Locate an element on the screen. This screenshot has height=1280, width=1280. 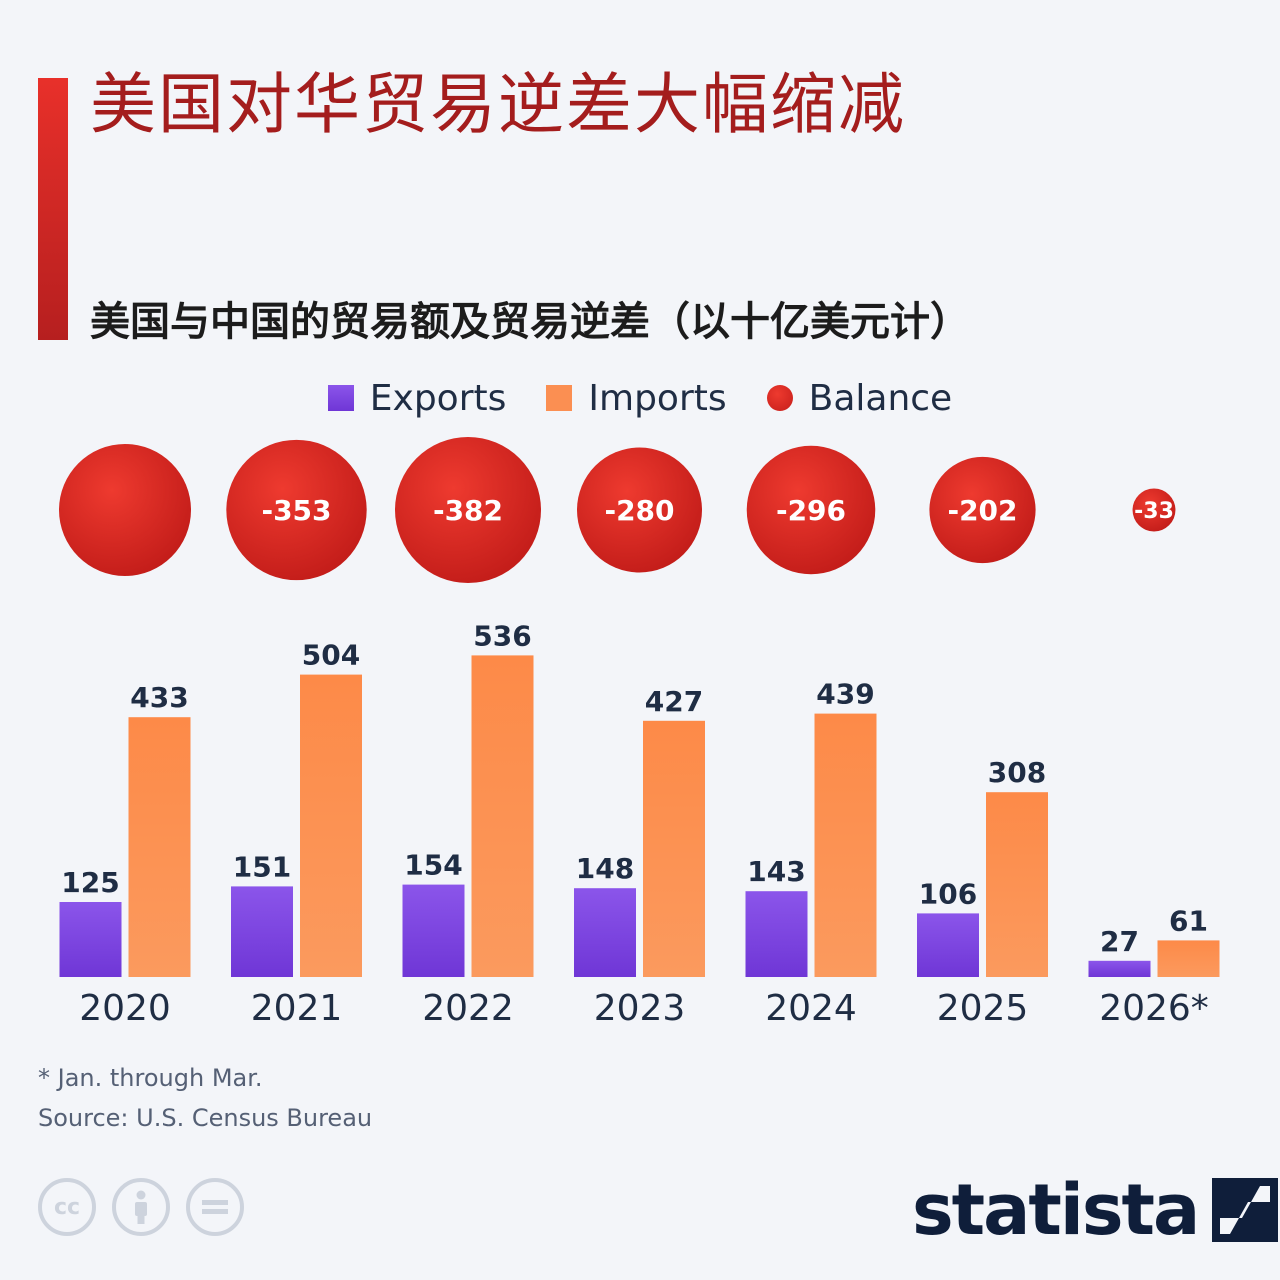
balance-label: -353 is located at coordinates (296, 510).